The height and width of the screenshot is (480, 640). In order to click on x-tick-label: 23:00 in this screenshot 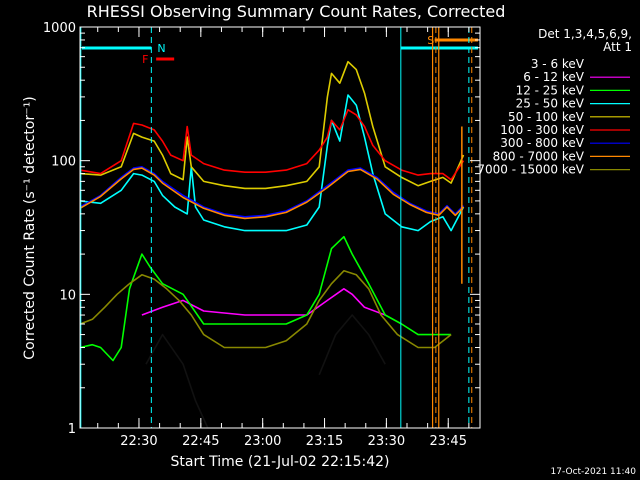, I will do `click(262, 441)`.